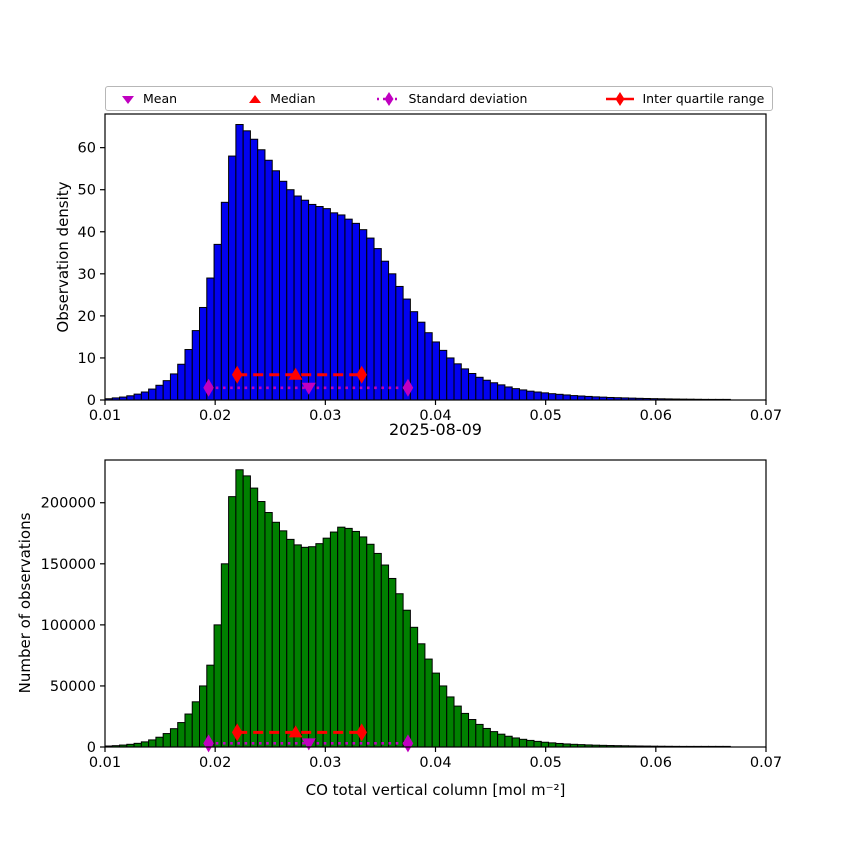 Image resolution: width=850 pixels, height=850 pixels. Describe the element at coordinates (63, 257) in the screenshot. I see `y-axis-label-top: Observation density` at that location.